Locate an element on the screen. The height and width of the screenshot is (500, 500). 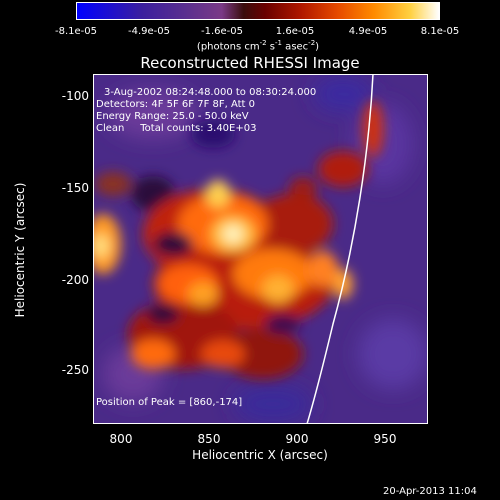
y-tick-label: -100 is located at coordinates (75, 96).